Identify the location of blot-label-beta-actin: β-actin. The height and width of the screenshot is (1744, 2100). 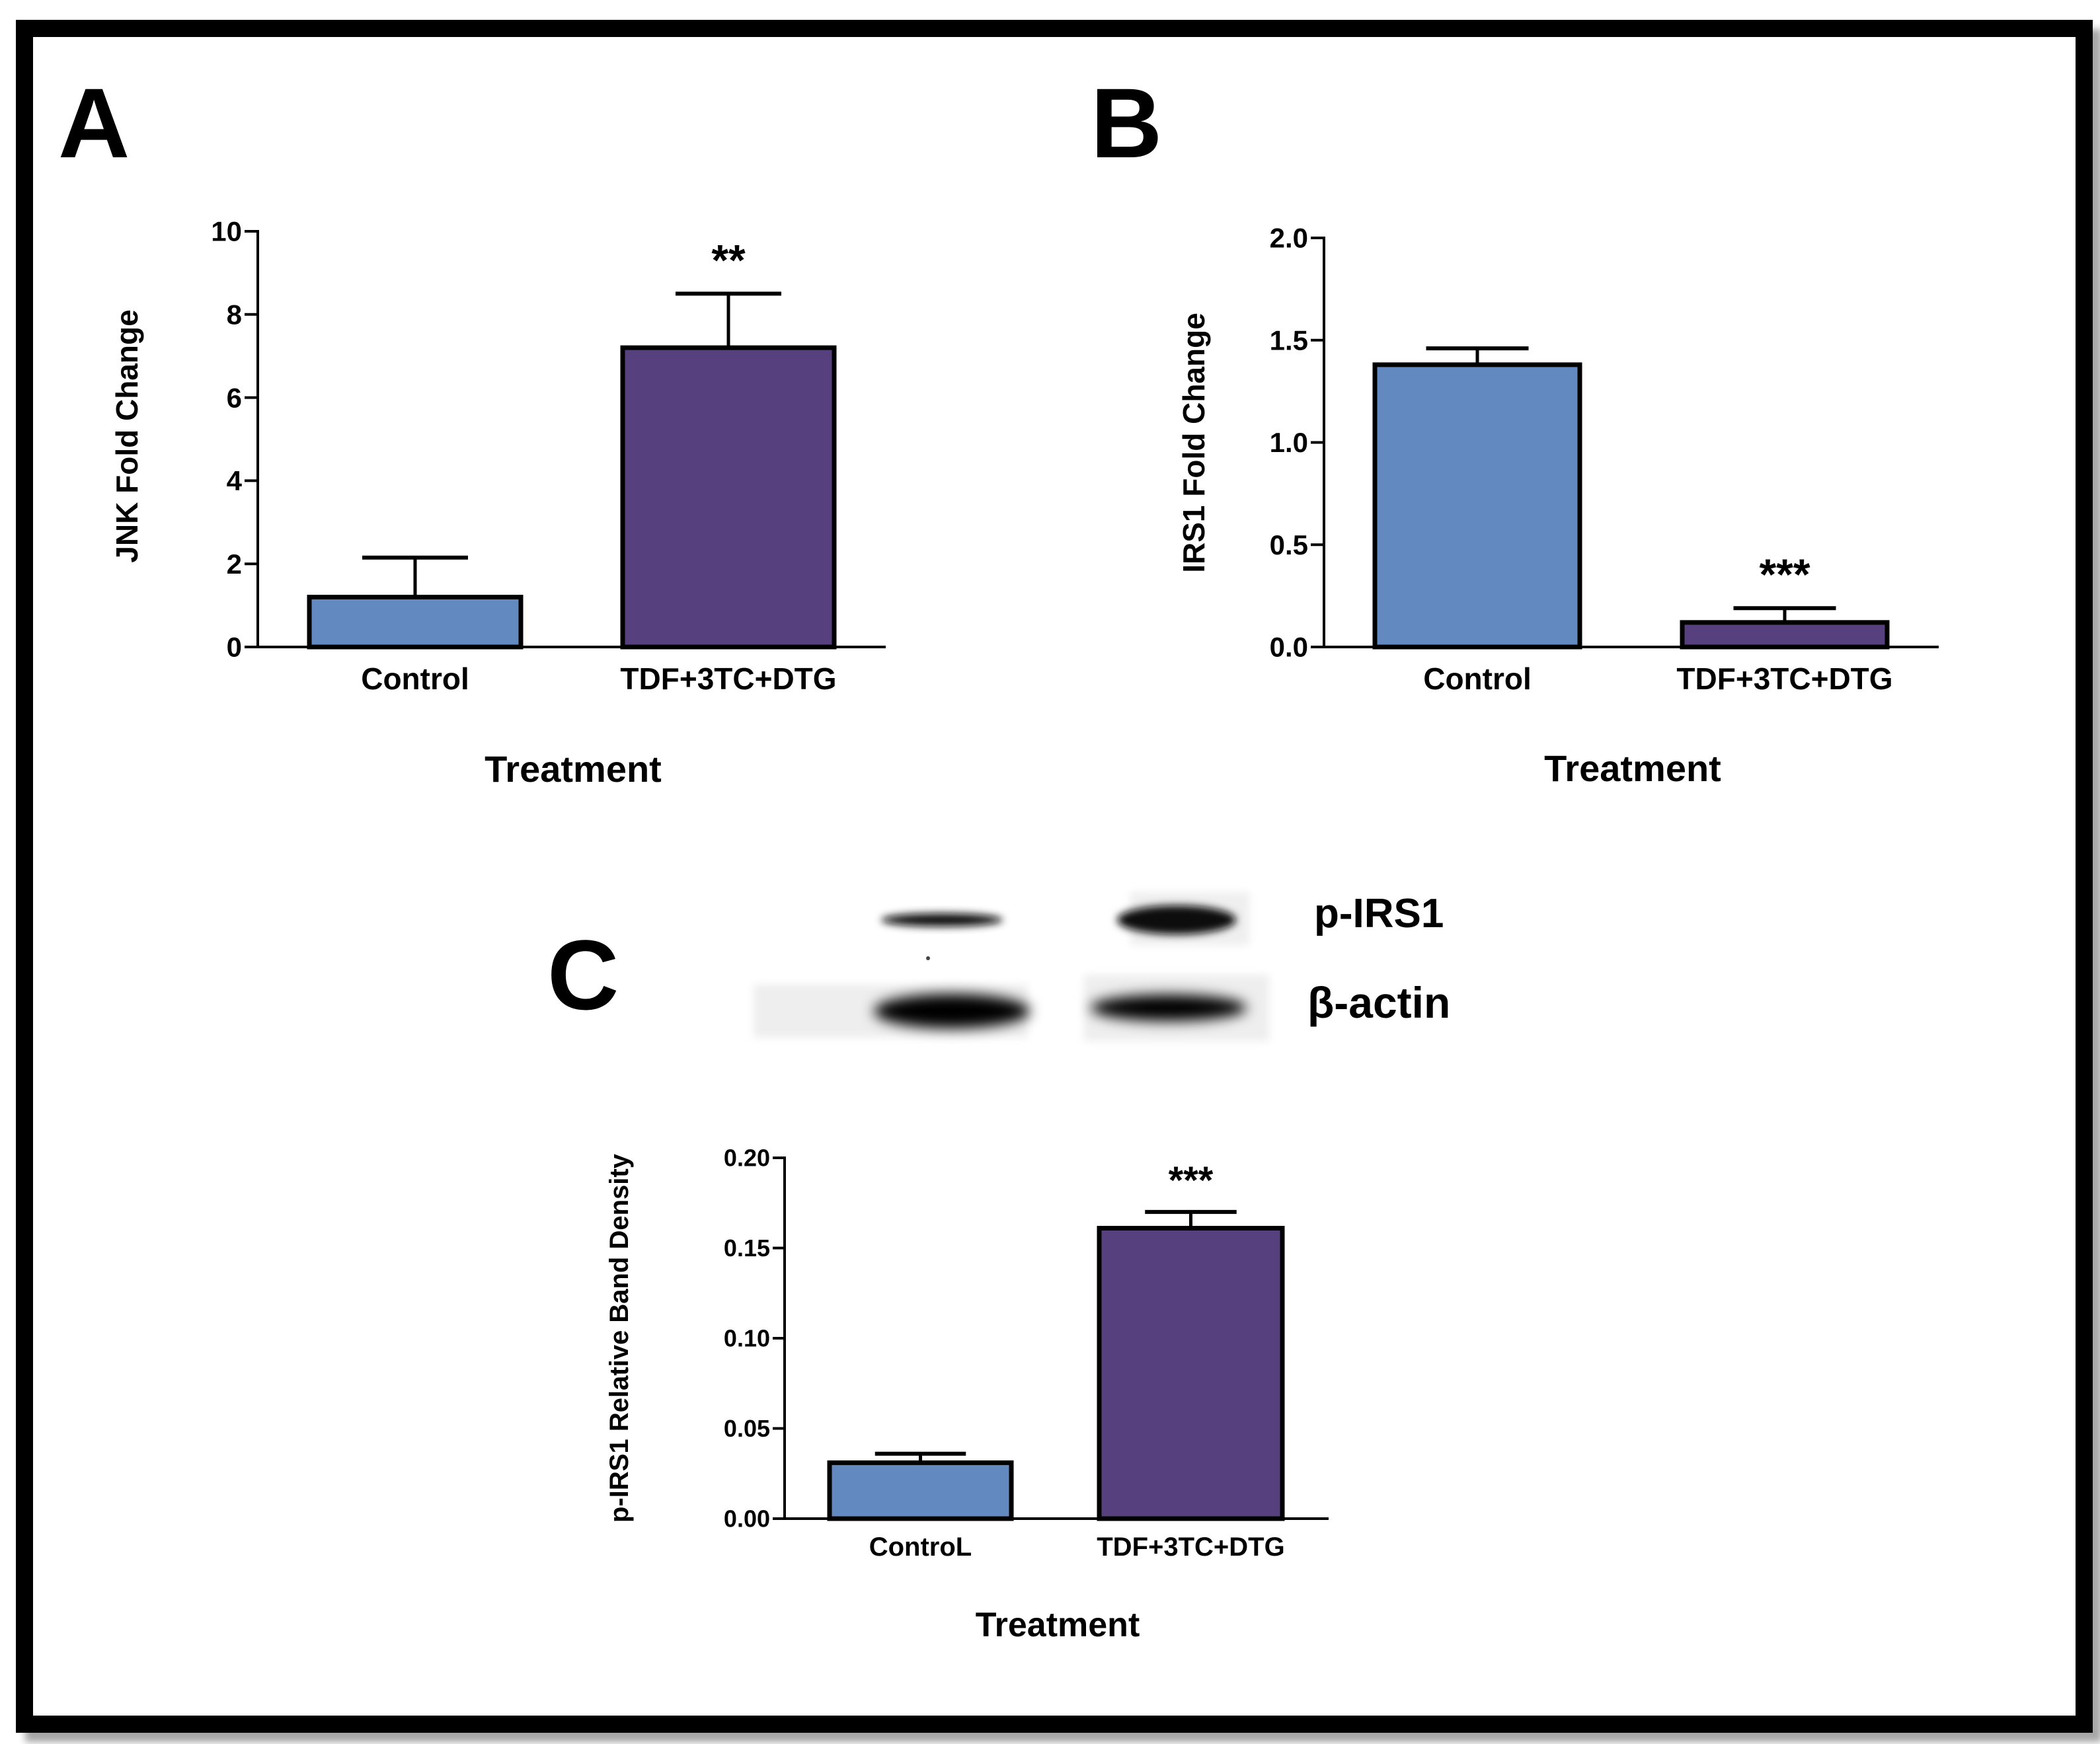
(1378, 1002).